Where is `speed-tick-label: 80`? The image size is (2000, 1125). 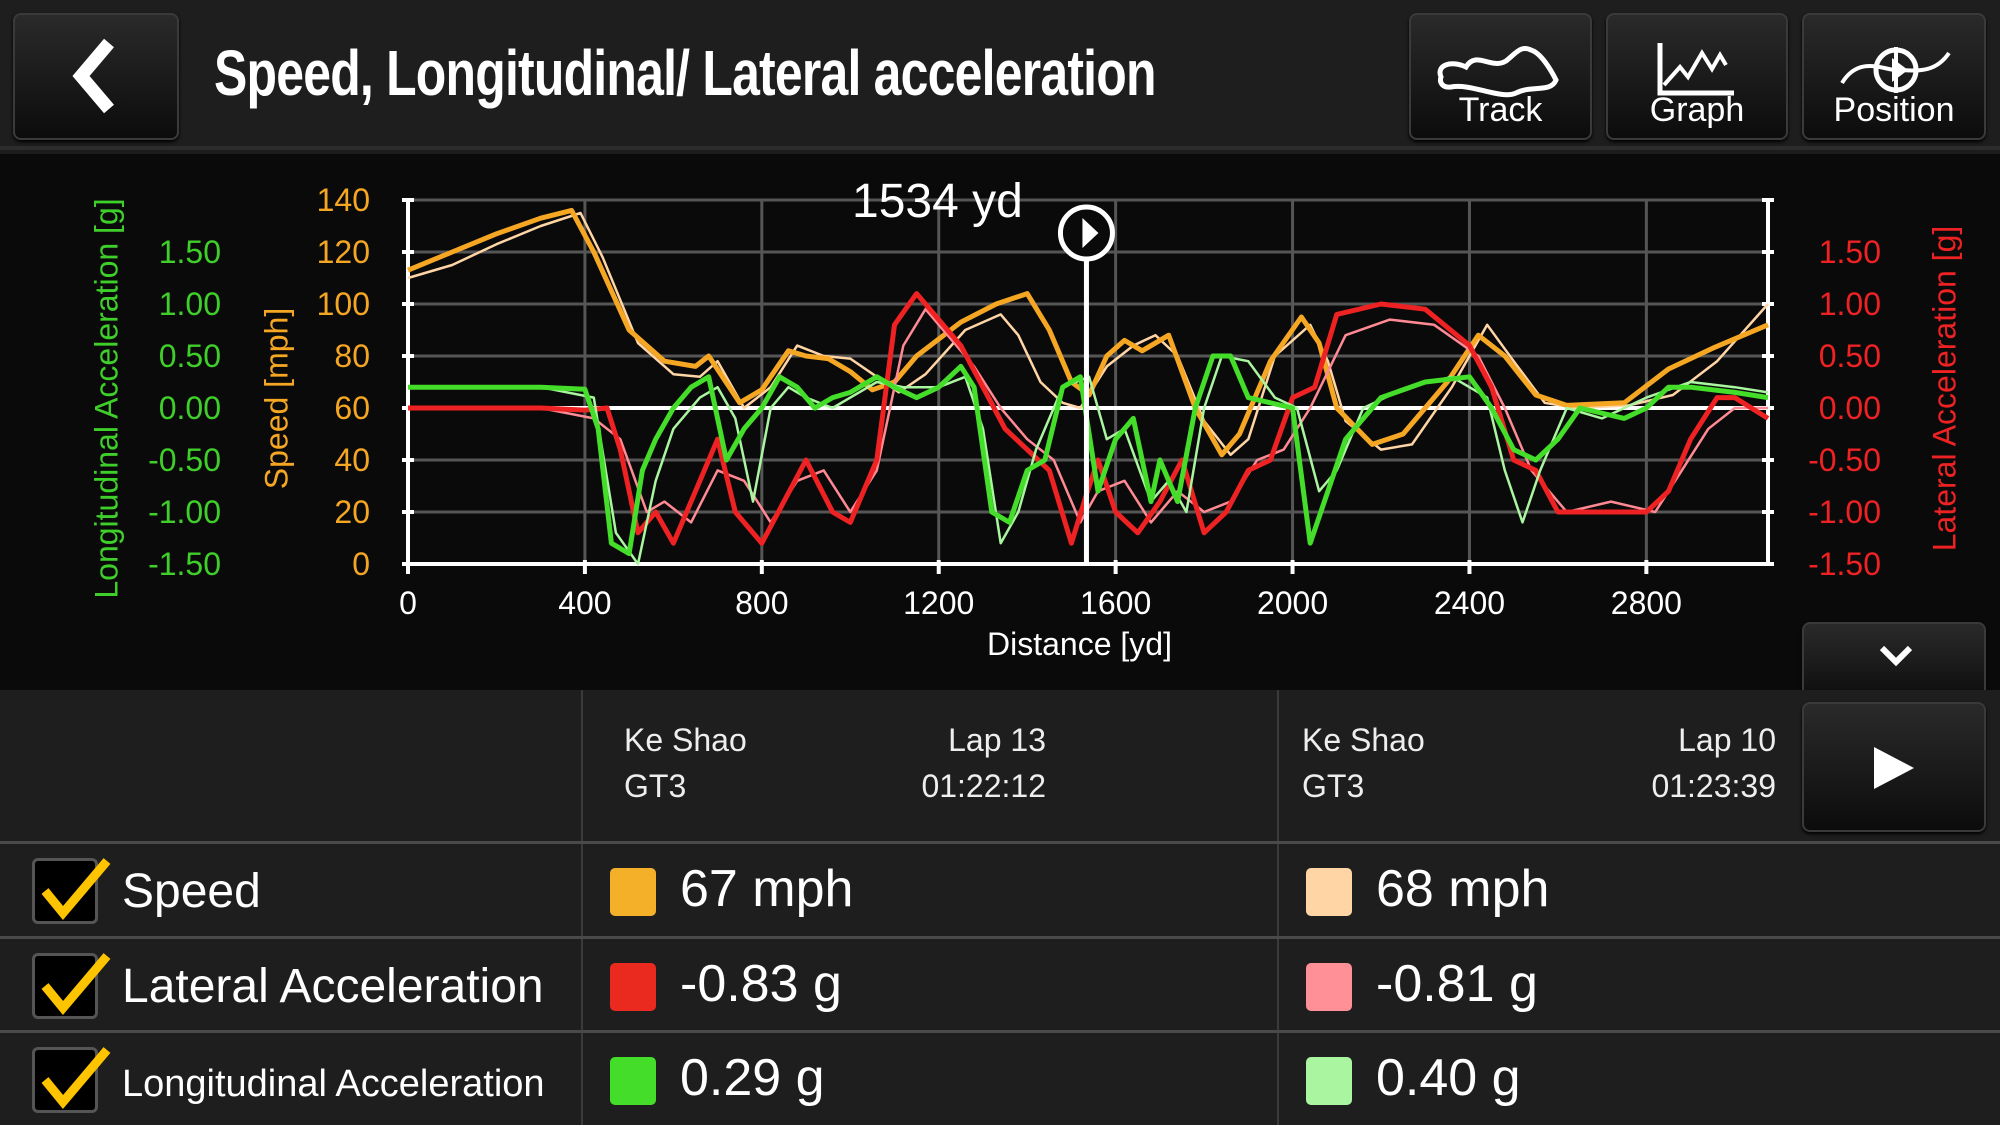 speed-tick-label: 80 is located at coordinates (352, 356).